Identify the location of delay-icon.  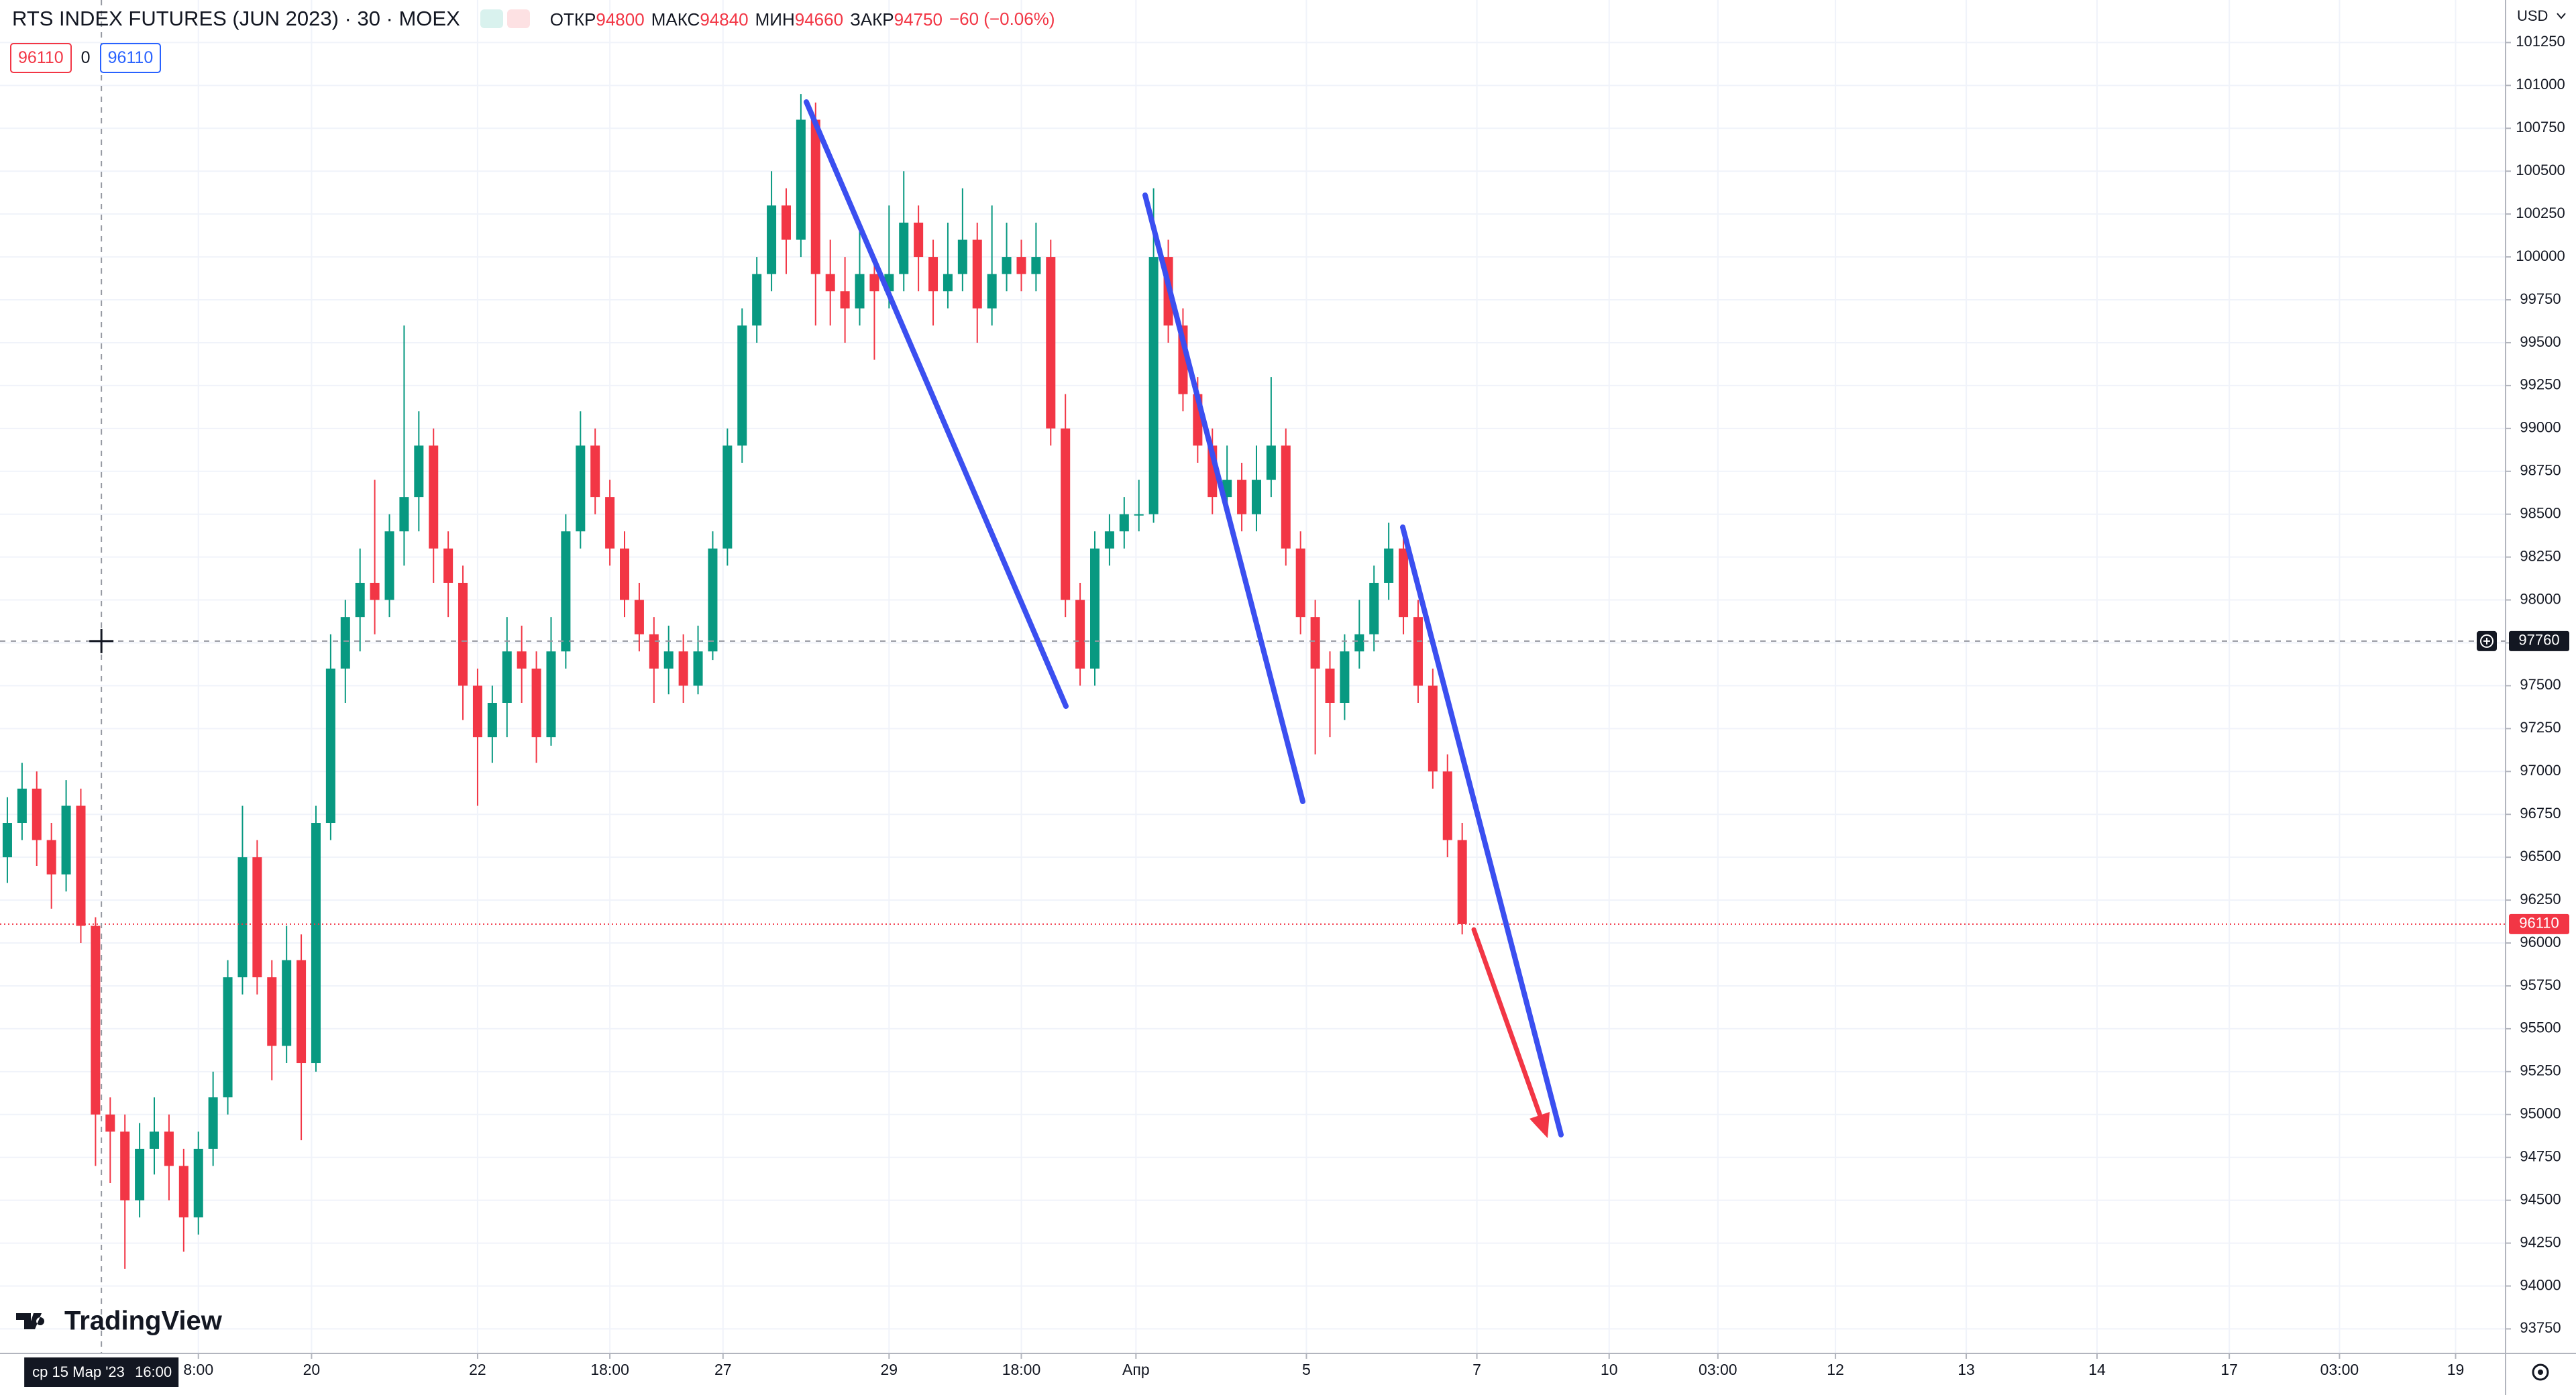
(518, 18).